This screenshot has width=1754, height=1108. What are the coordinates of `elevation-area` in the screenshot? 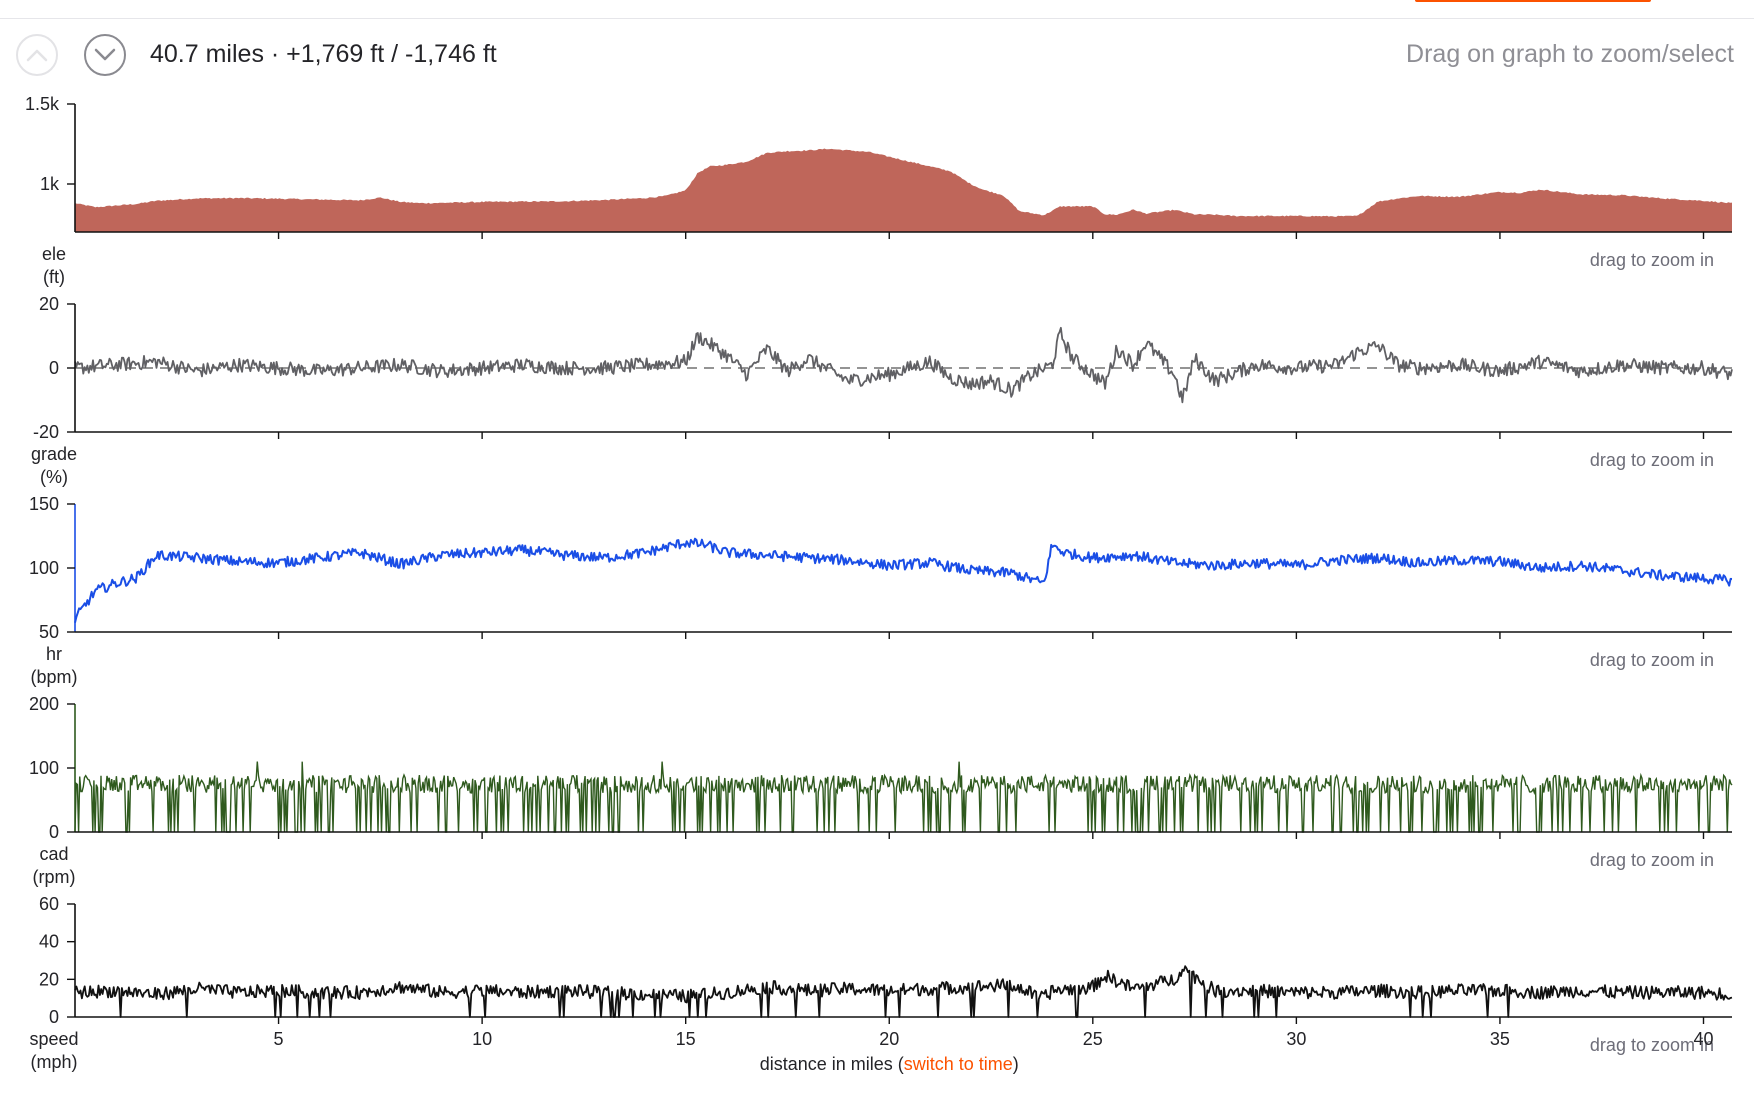 It's located at (903, 190).